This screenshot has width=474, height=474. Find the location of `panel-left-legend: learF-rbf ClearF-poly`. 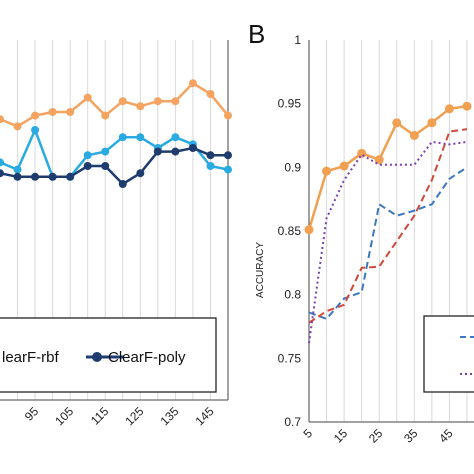

panel-left-legend: learF-rbf ClearF-poly is located at coordinates (108, 355).